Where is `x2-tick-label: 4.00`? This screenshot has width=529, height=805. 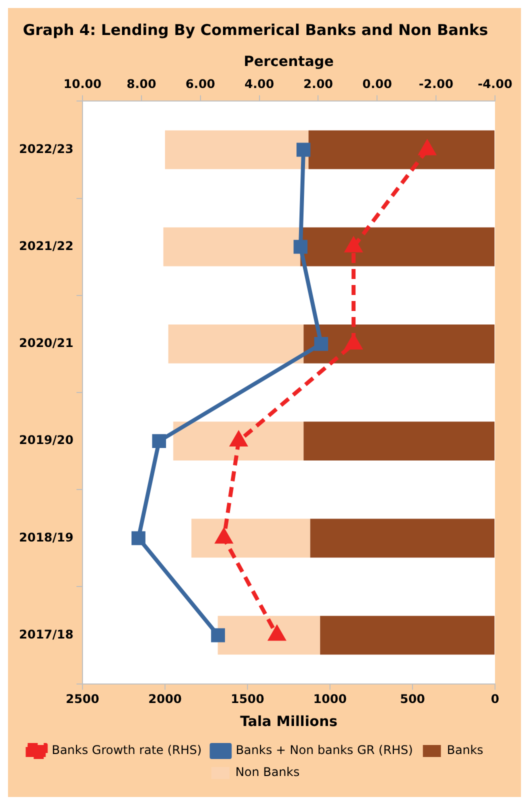
x2-tick-label: 4.00 is located at coordinates (259, 84).